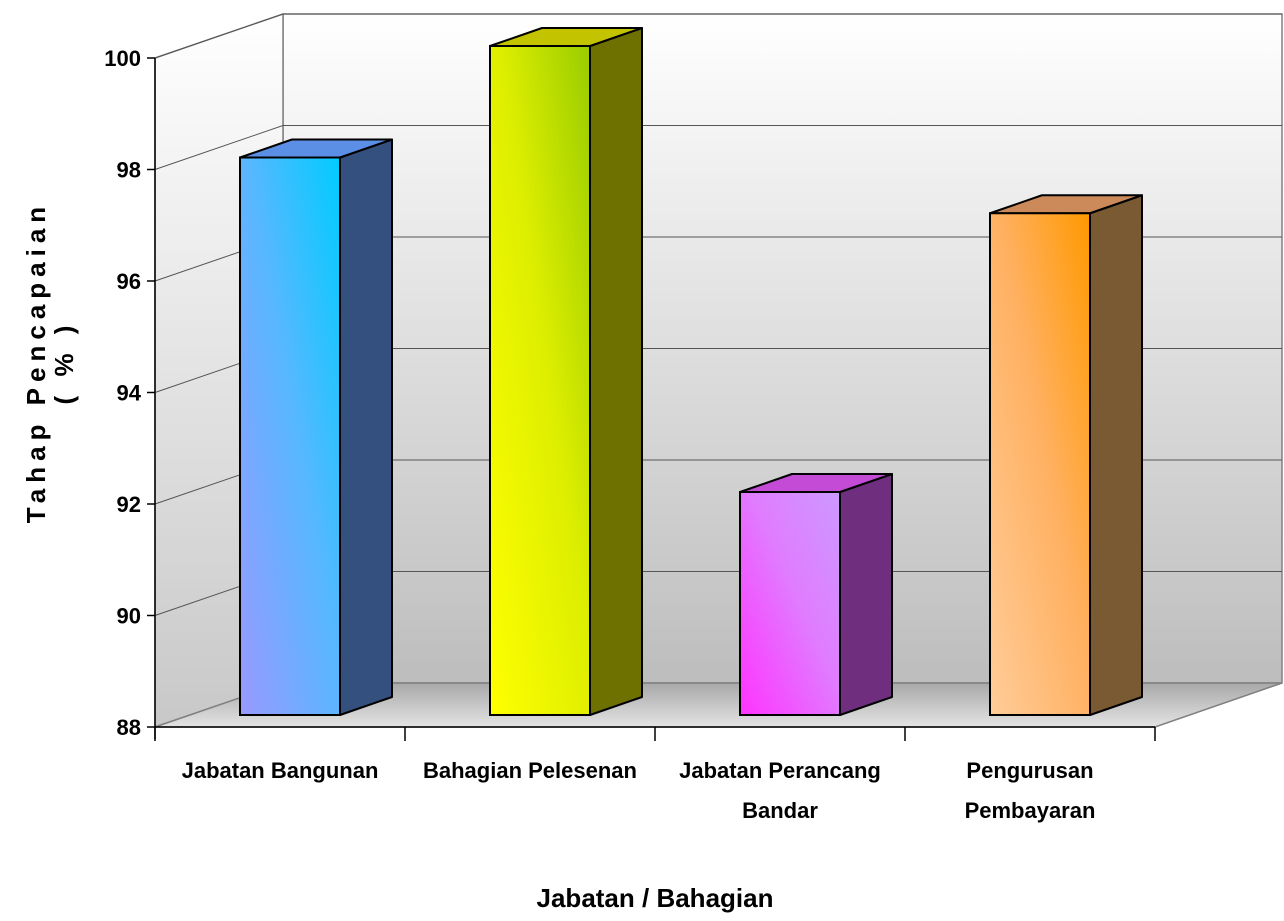 This screenshot has width=1284, height=921. What do you see at coordinates (780, 810) in the screenshot?
I see `x-category-label: Bandar` at bounding box center [780, 810].